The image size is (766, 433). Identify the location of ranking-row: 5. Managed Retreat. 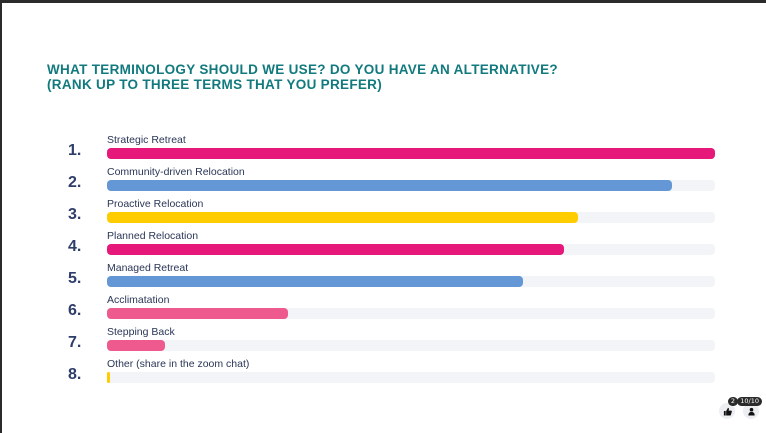
(383, 278).